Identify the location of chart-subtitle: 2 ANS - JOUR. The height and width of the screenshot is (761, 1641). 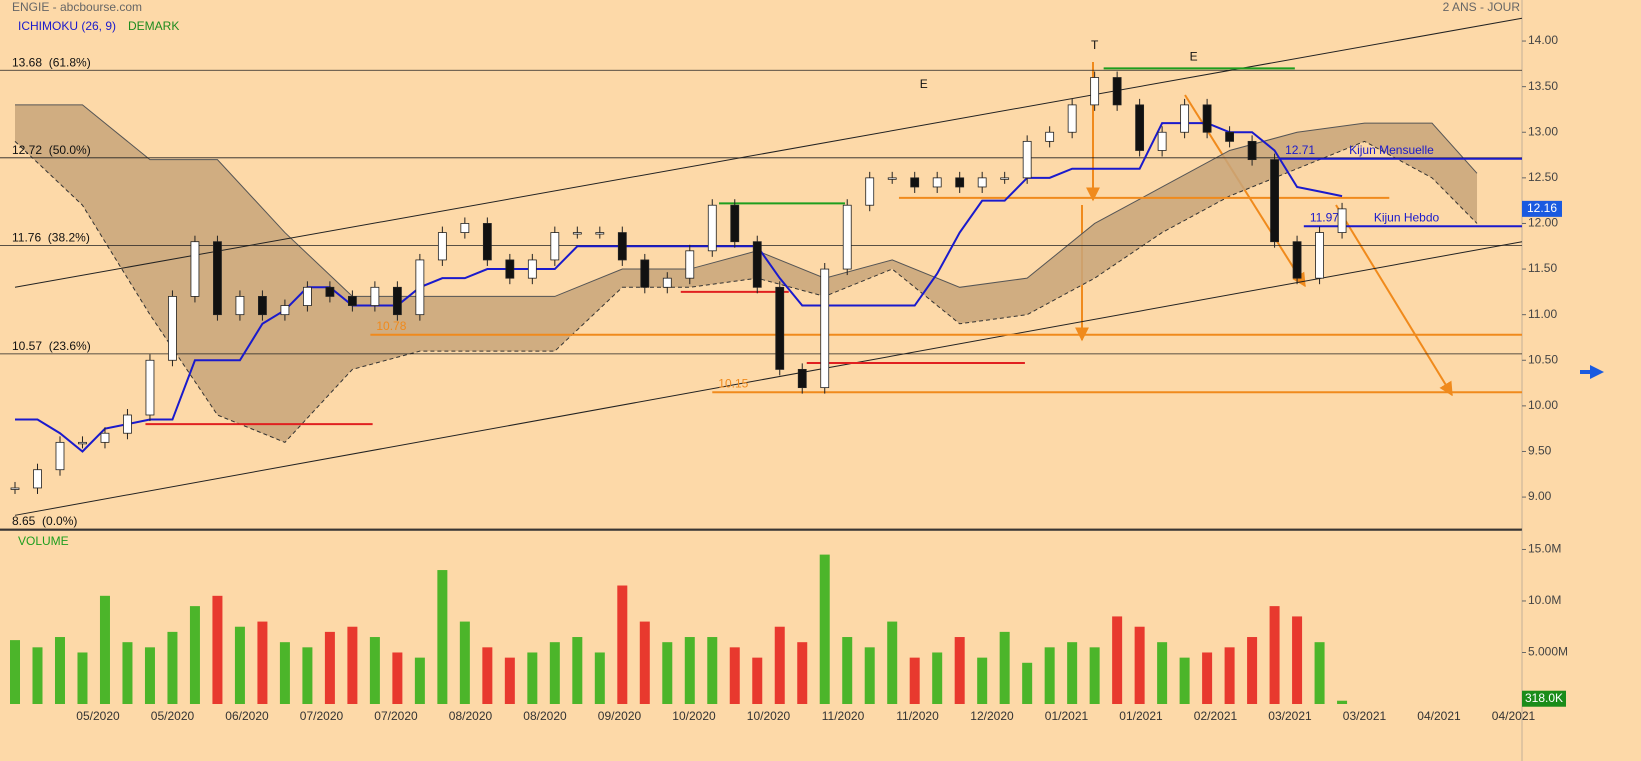
(1482, 7).